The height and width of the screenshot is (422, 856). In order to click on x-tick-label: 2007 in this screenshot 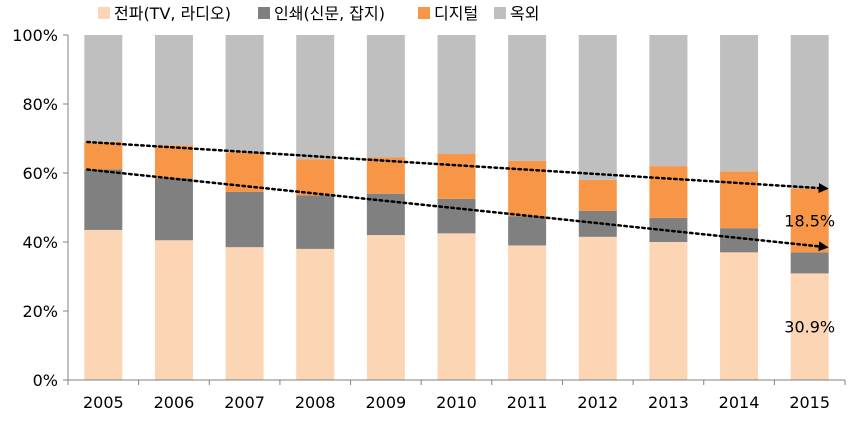, I will do `click(244, 402)`.